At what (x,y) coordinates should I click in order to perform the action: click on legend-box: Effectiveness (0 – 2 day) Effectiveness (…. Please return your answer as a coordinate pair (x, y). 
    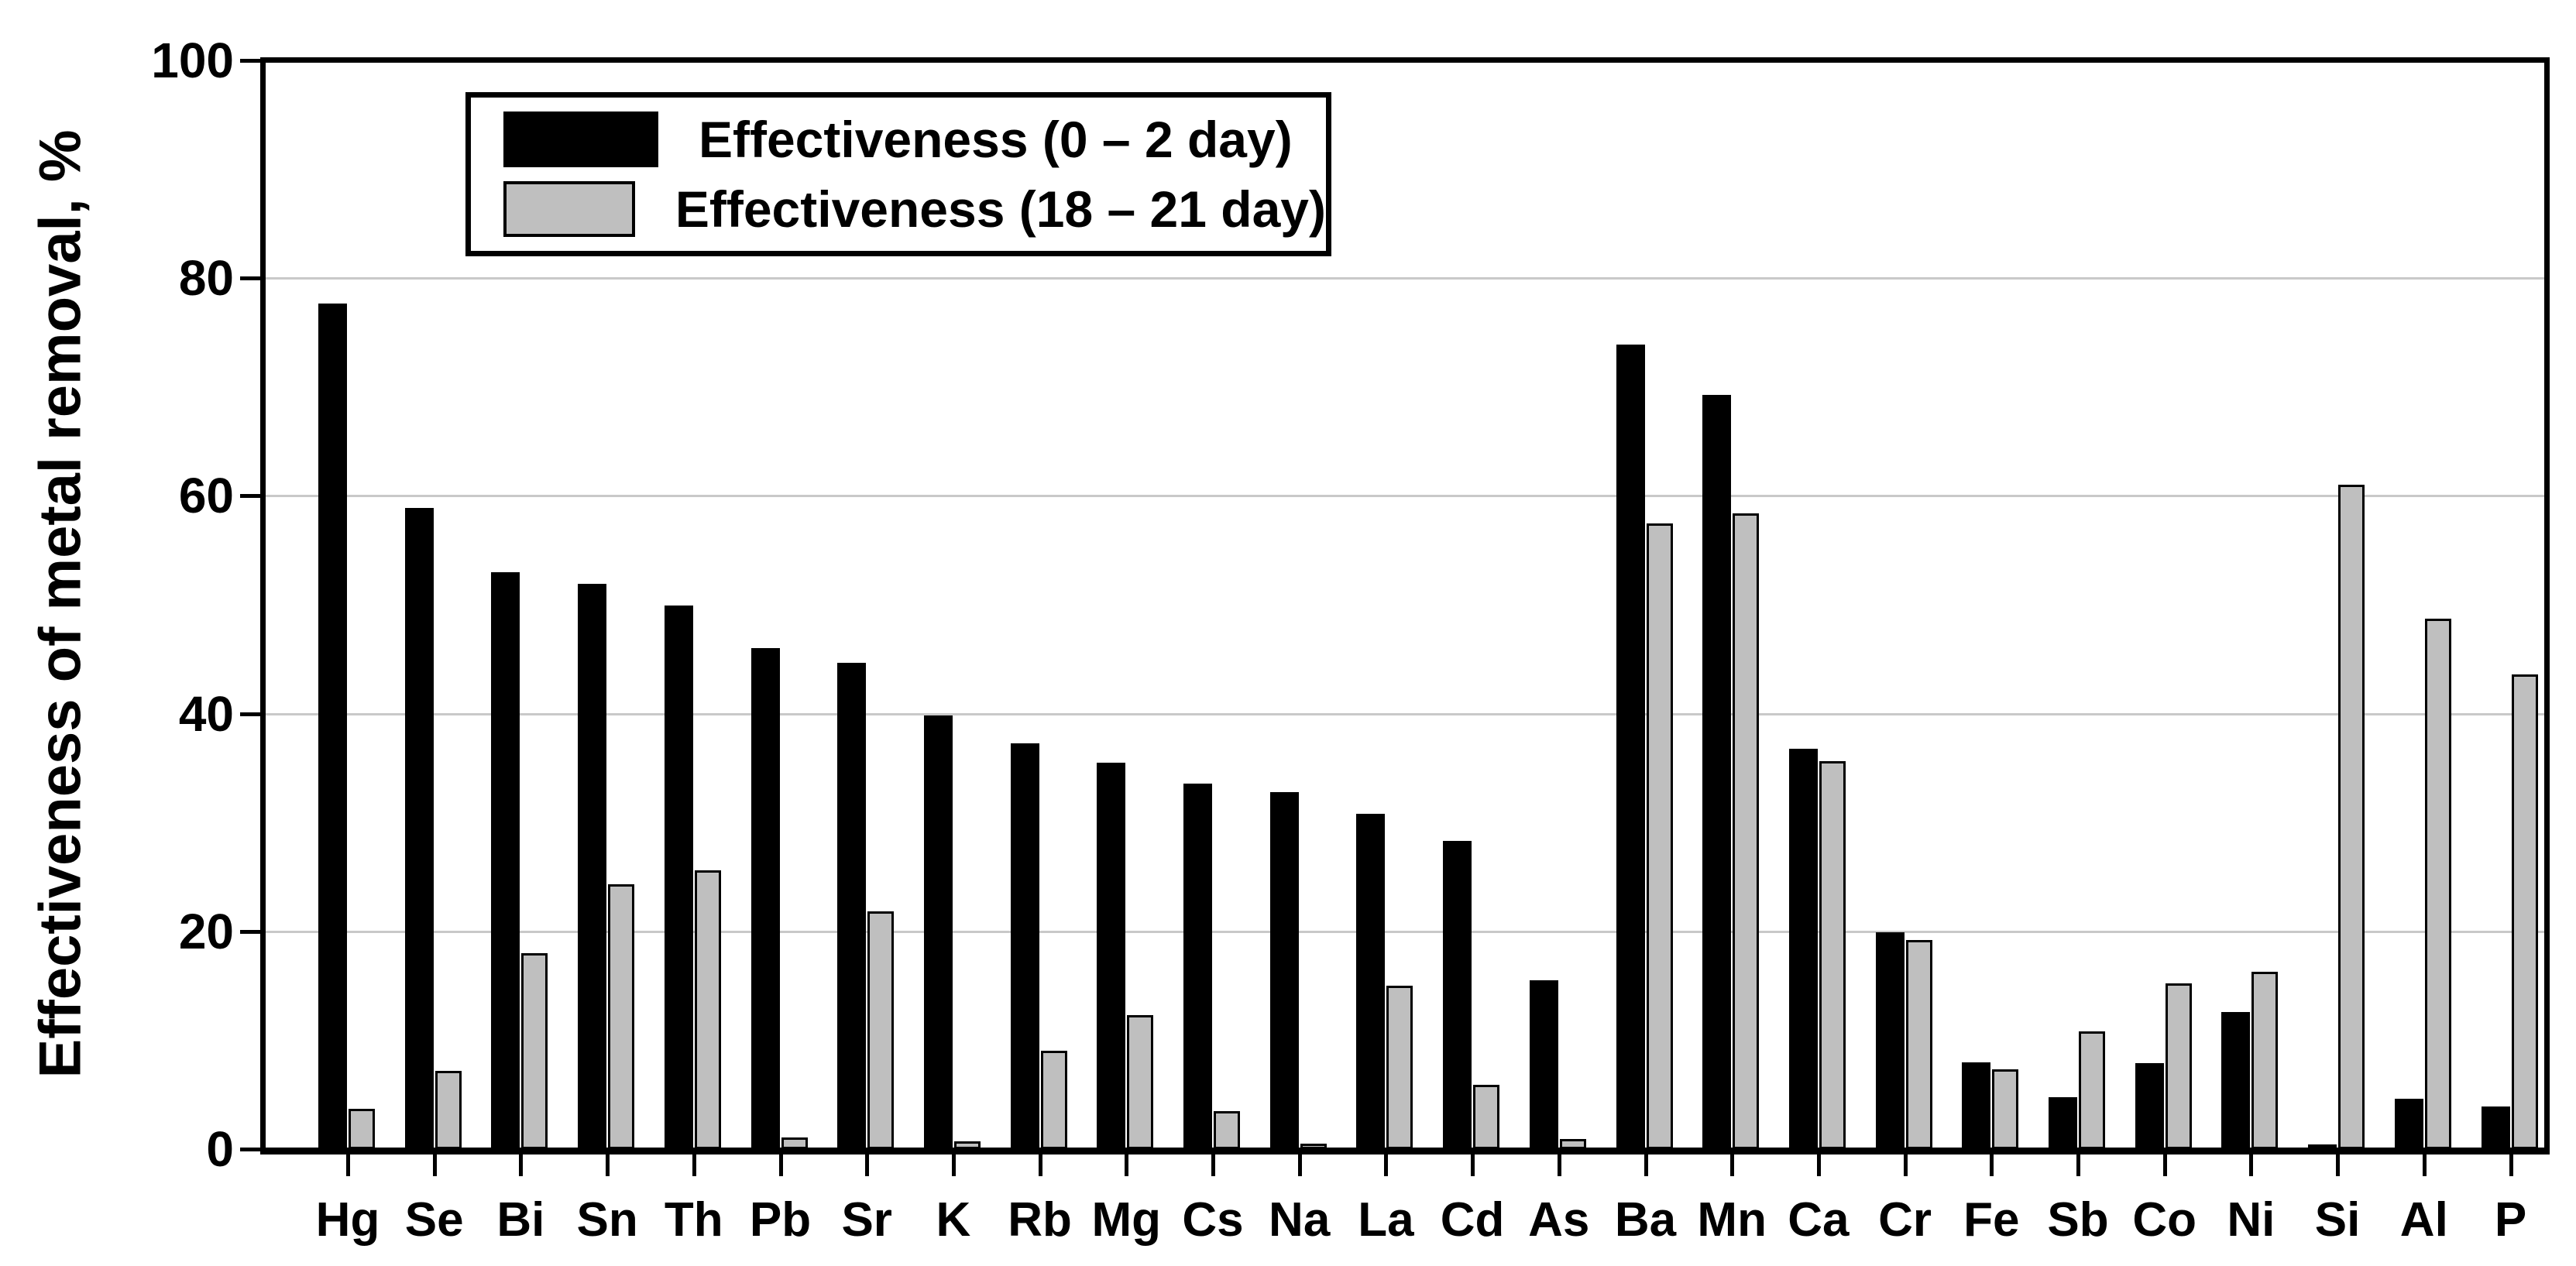
    Looking at the image, I should click on (898, 174).